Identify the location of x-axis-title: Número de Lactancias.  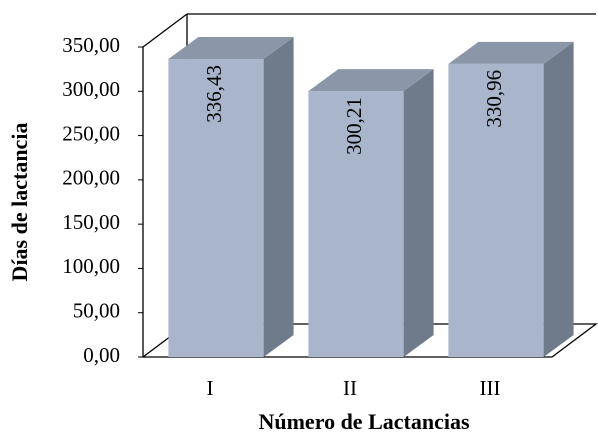
(363, 421).